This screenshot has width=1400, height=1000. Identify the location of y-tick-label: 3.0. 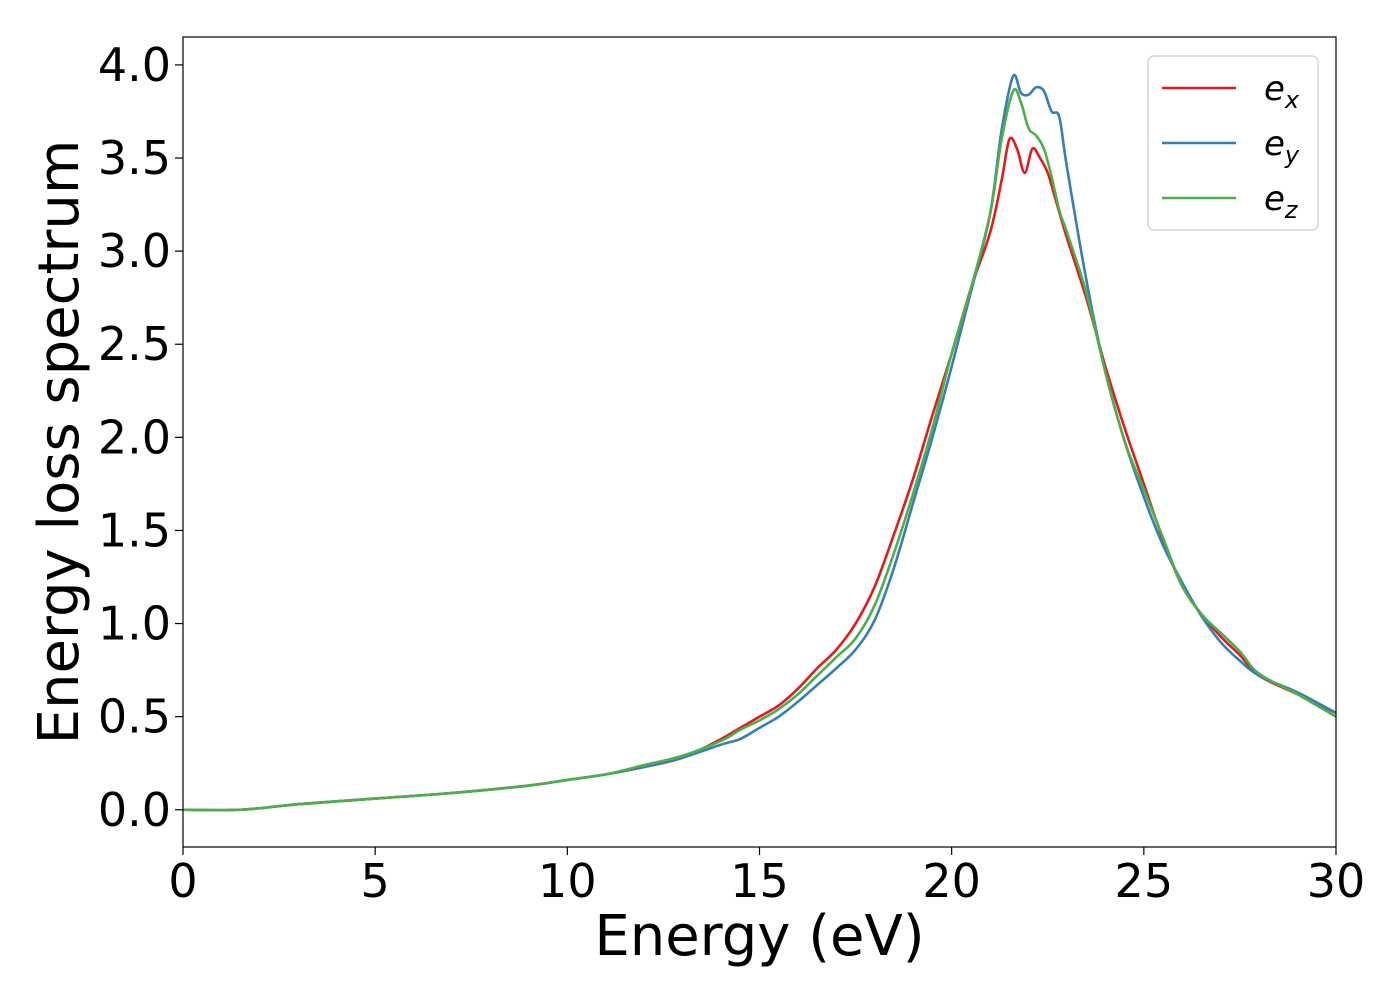
(134, 251).